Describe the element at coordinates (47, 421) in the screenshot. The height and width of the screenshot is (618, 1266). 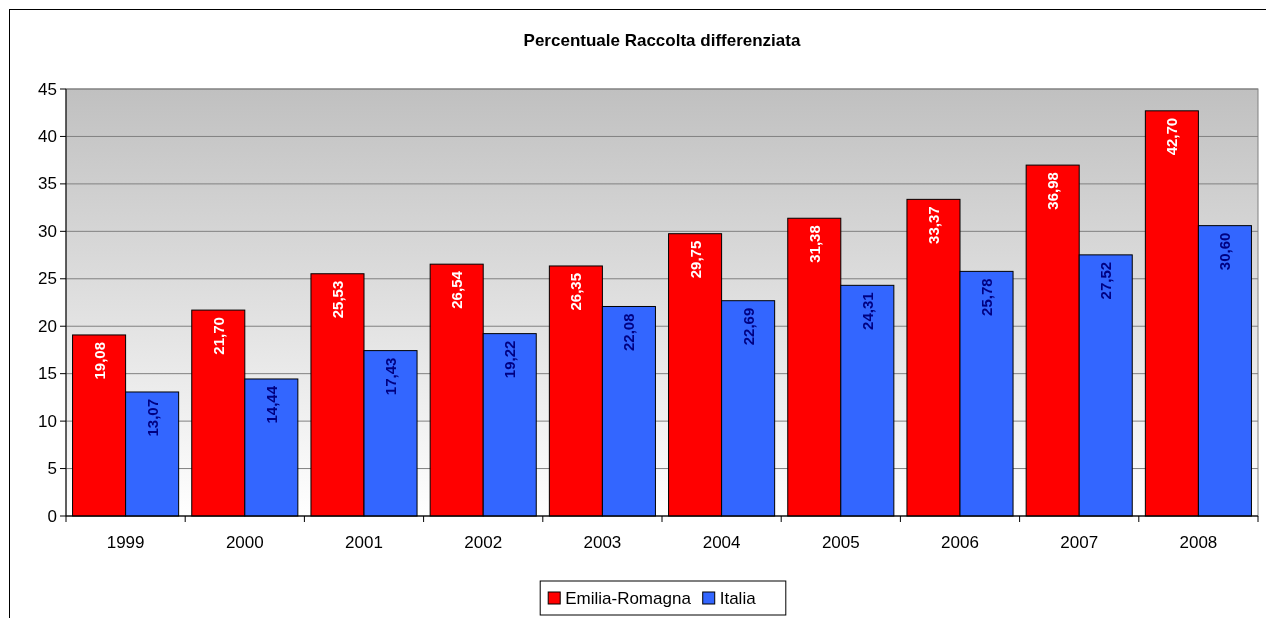
I see `y-tick-label: 10` at that location.